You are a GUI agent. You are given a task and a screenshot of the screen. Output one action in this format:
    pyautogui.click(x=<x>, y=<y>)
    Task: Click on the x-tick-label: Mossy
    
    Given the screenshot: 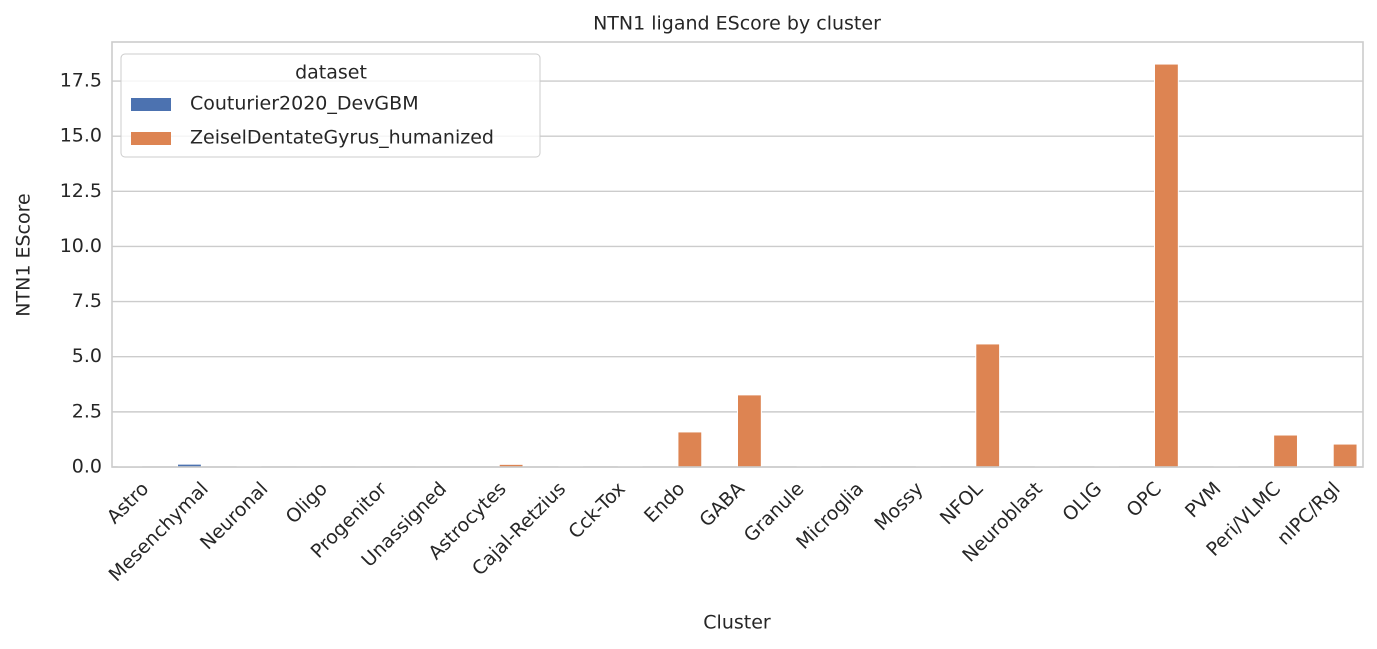 What is the action you would take?
    pyautogui.click(x=898, y=506)
    